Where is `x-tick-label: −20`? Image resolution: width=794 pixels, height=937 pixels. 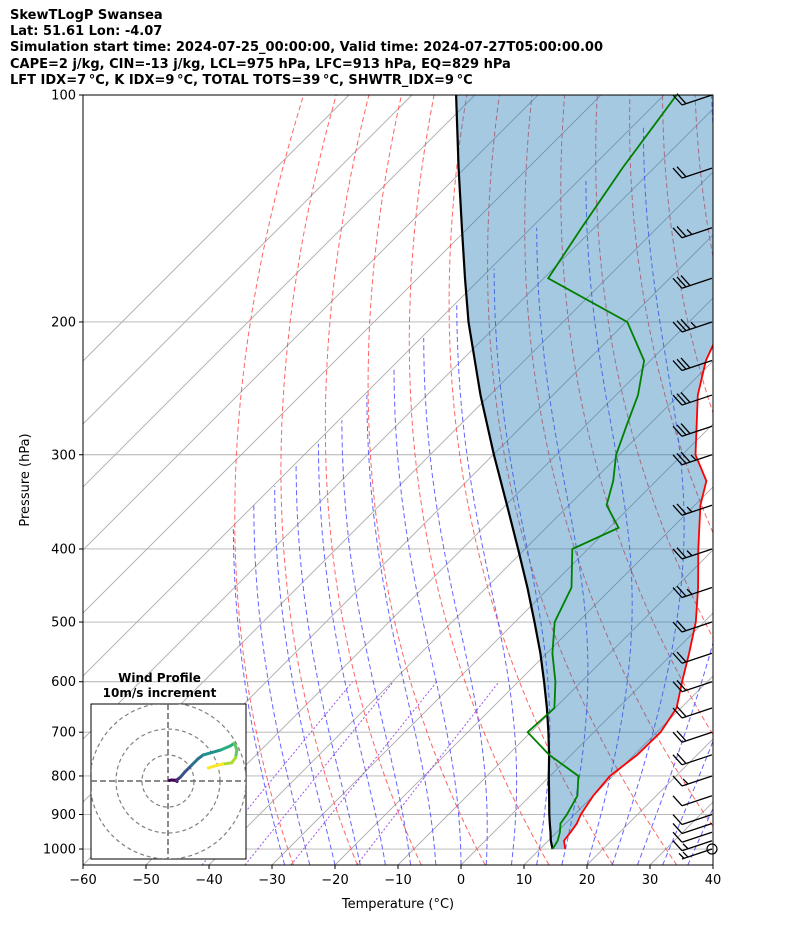
x-tick-label: −20 is located at coordinates (334, 880).